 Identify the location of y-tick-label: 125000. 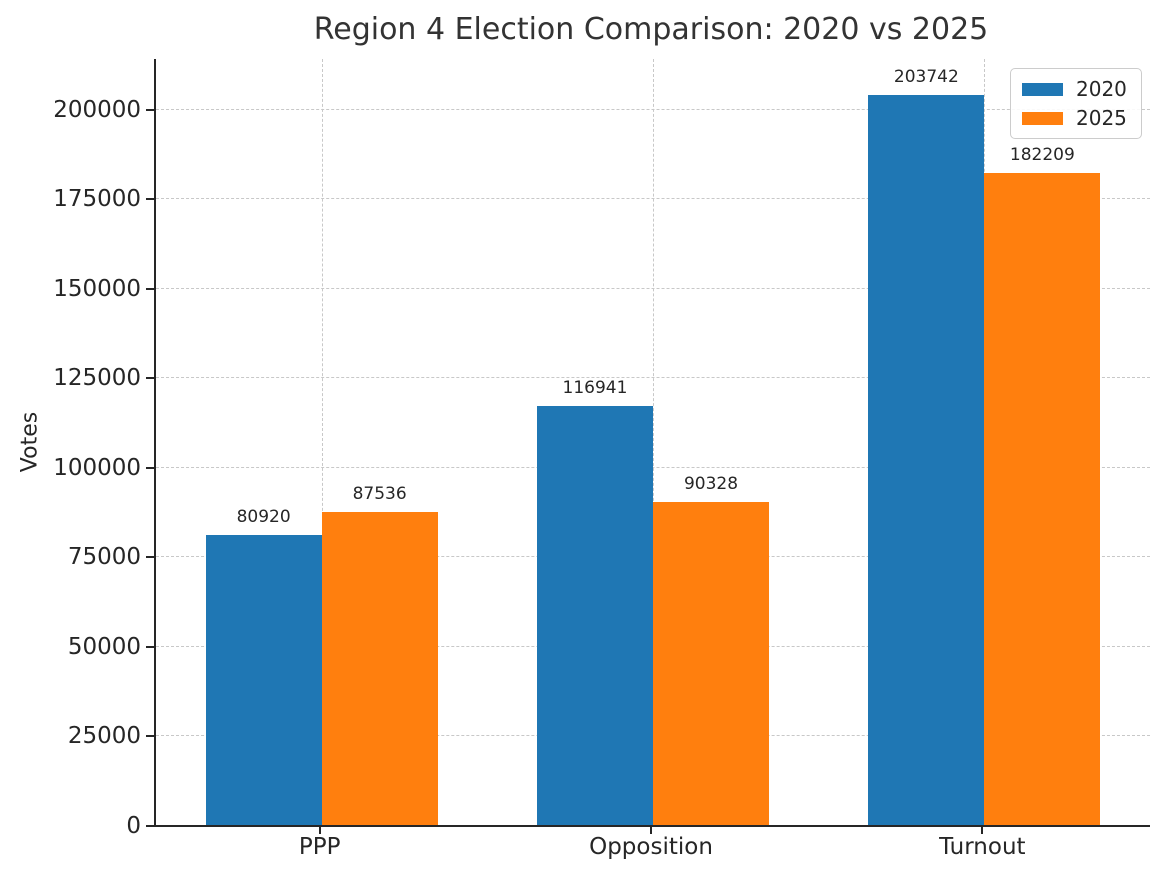
(97, 378).